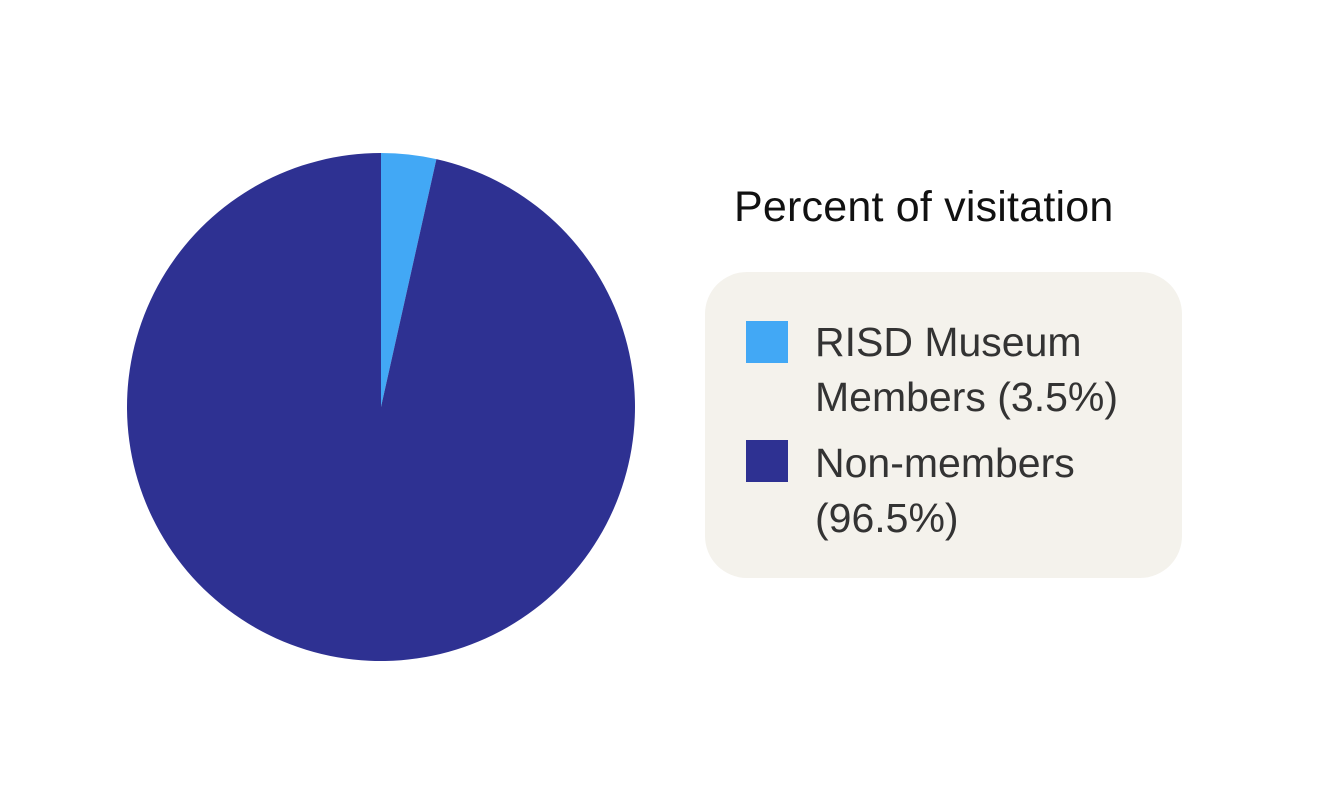  Describe the element at coordinates (967, 369) in the screenshot. I see `legend-label-members: RISD Museum Members (3.5%)` at that location.